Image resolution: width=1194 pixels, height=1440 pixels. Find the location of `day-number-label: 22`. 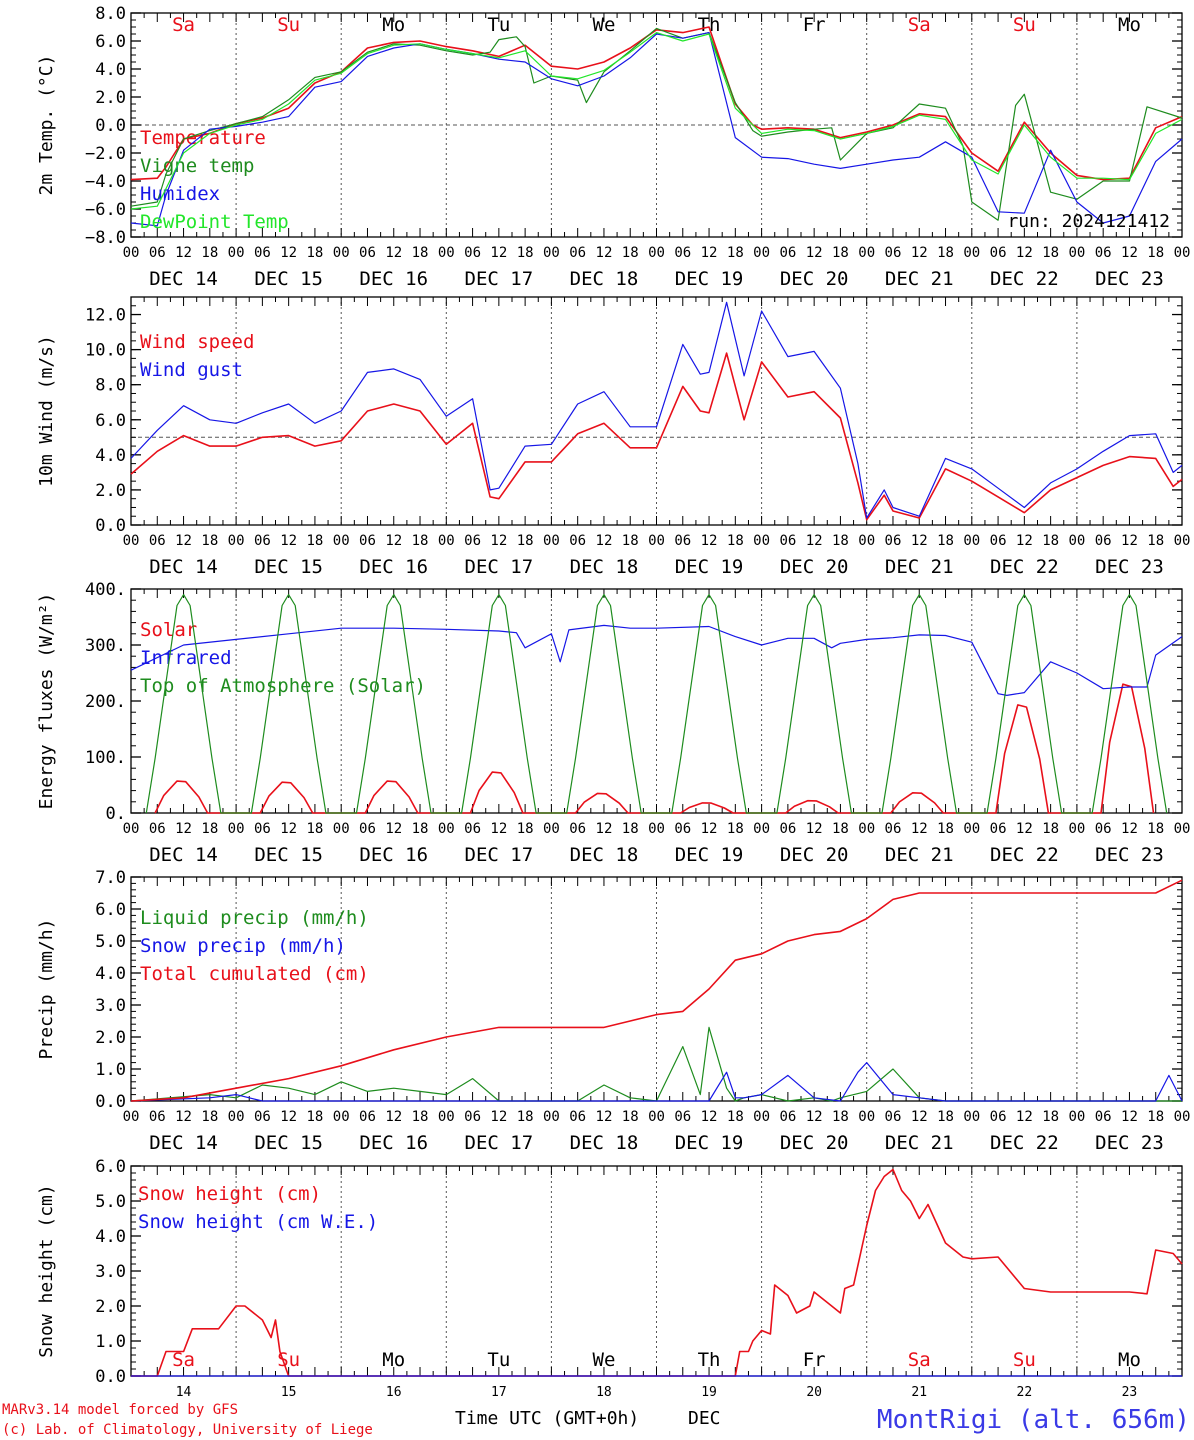

day-number-label: 22 is located at coordinates (1025, 1392).